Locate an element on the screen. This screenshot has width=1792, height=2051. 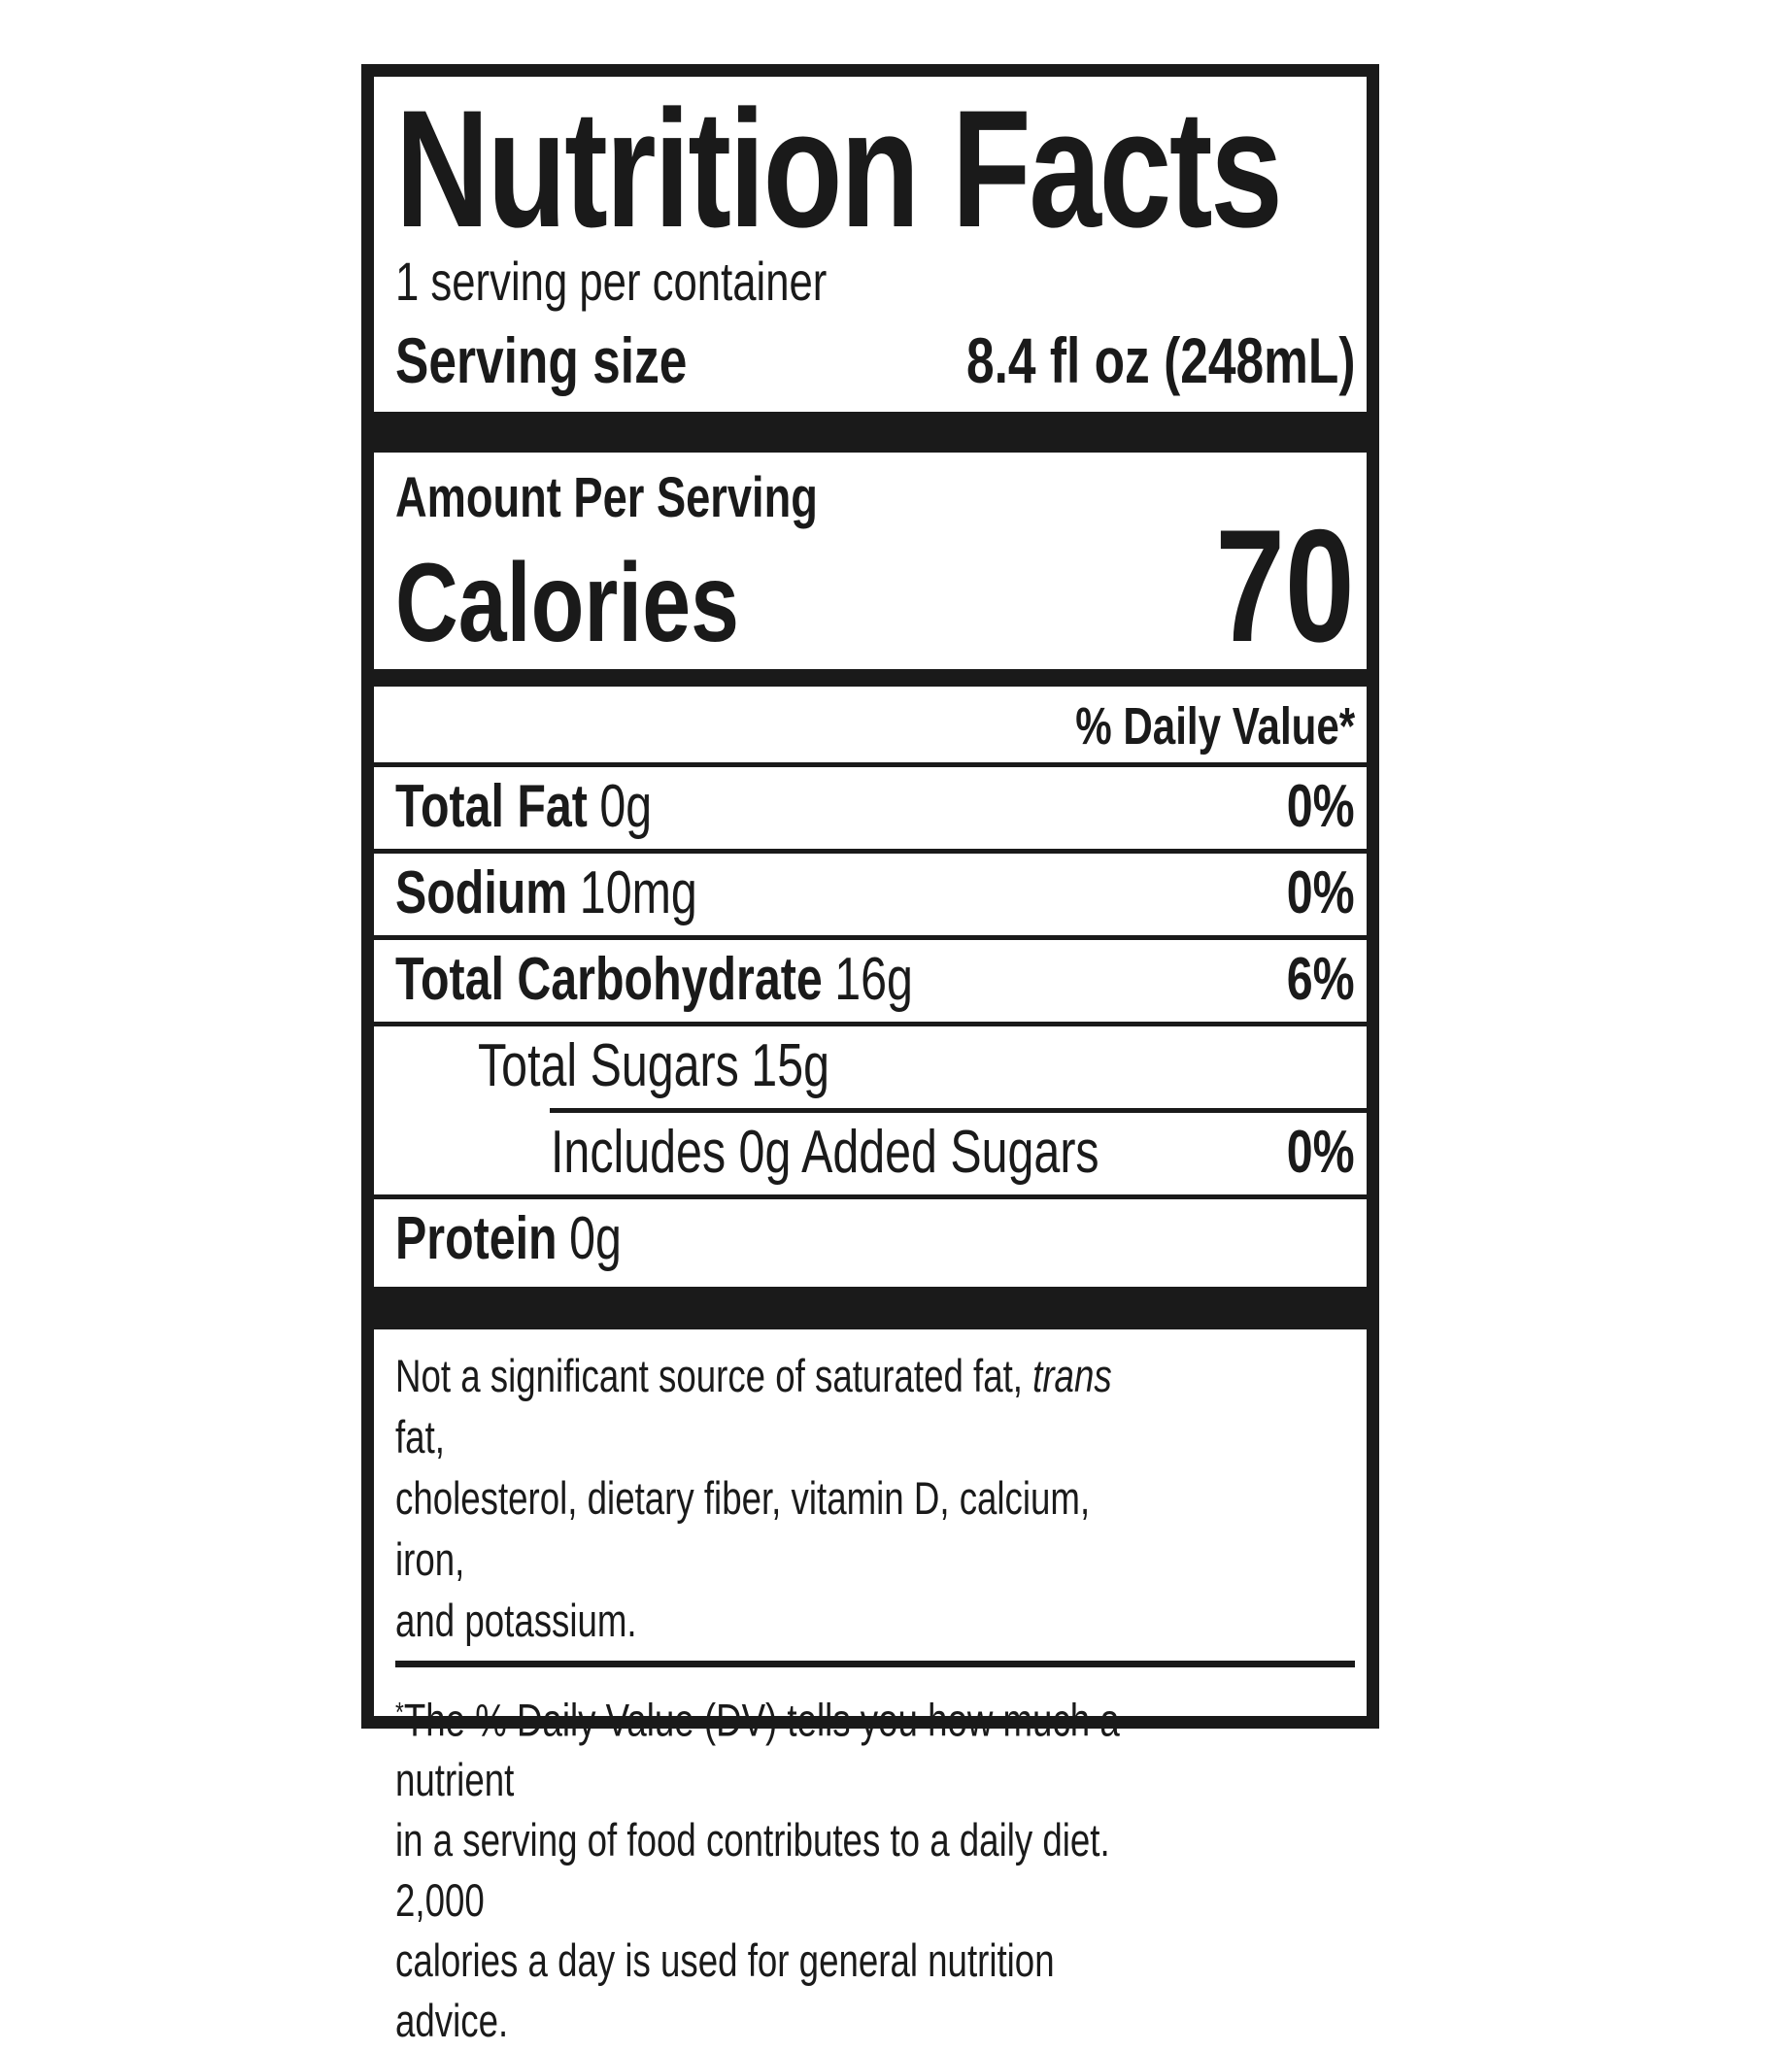
nutrient-name-amount: Sodium 10mg is located at coordinates (546, 893).